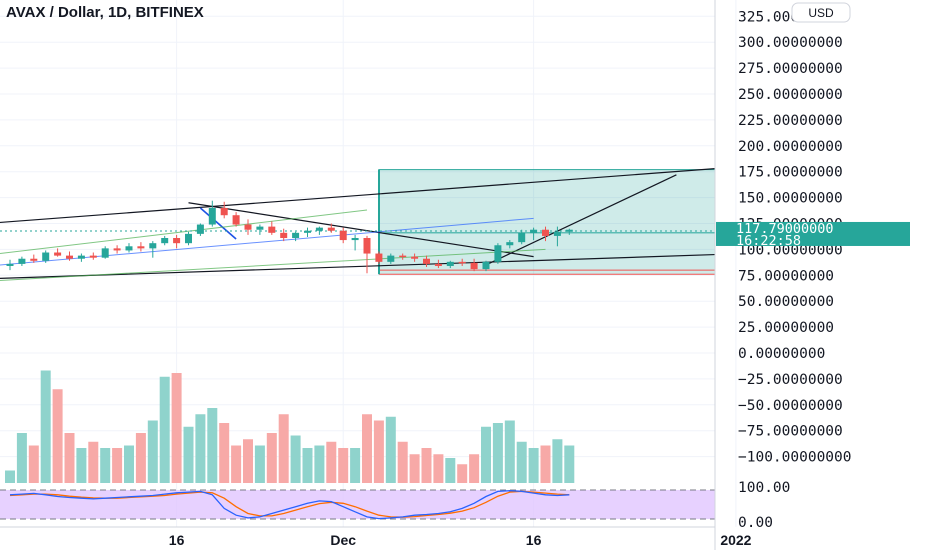  Describe the element at coordinates (790, 95) in the screenshot. I see `price-axis-label: 250.00000000` at that location.